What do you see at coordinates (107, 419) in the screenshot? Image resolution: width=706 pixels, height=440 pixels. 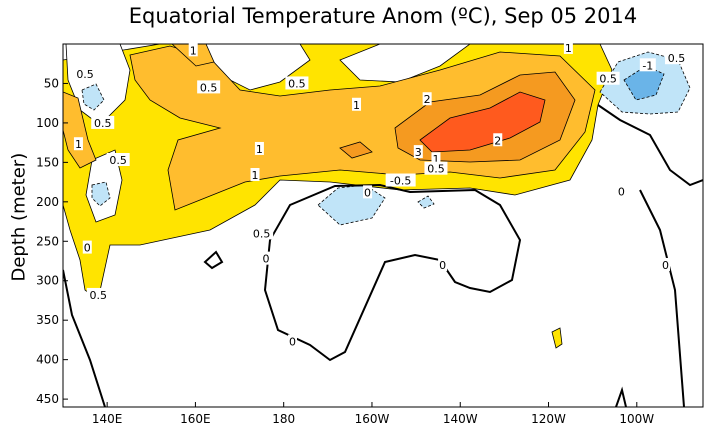 I see `x-tick-label: 140E` at bounding box center [107, 419].